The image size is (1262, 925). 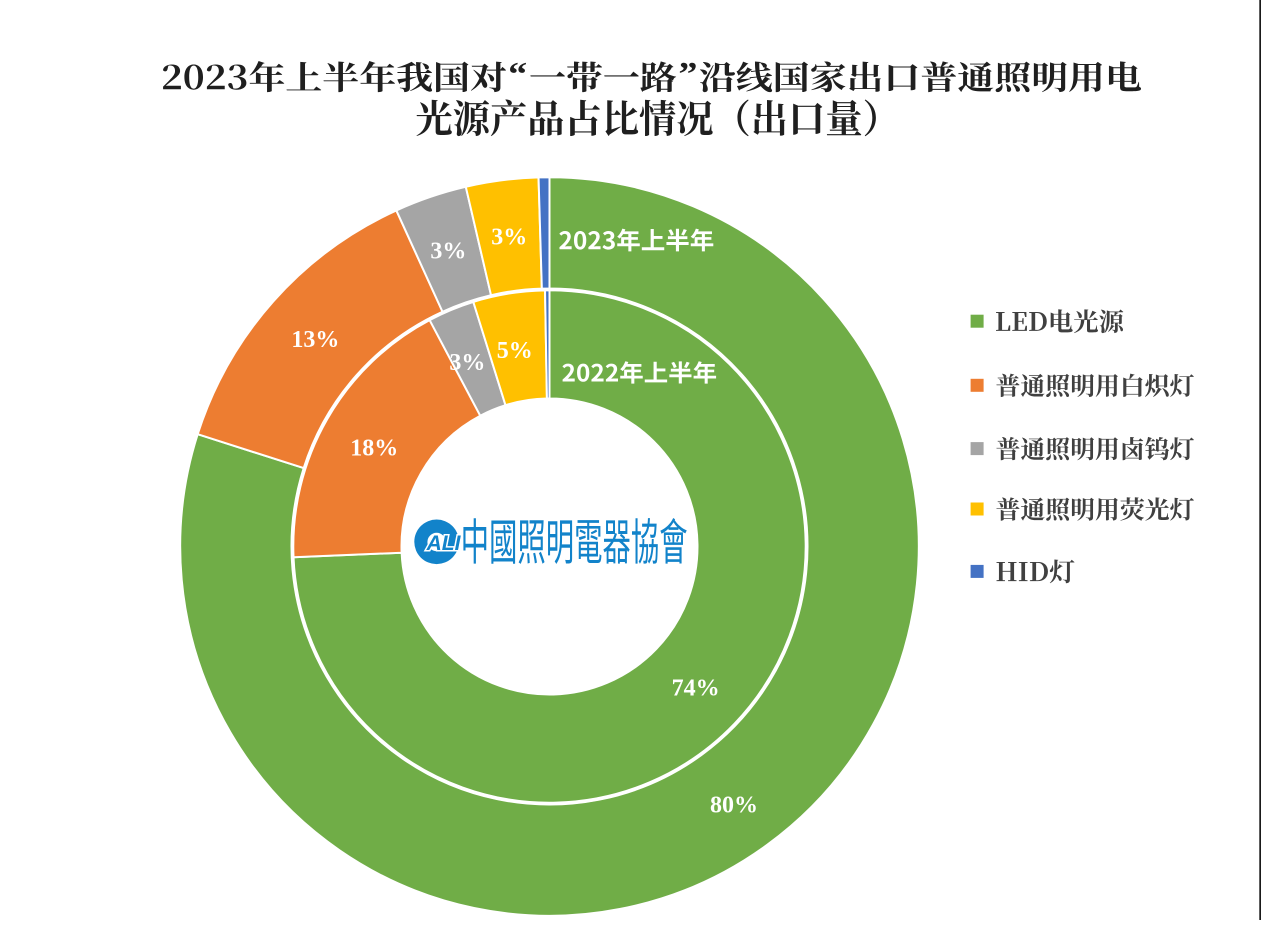 What do you see at coordinates (696, 689) in the screenshot?
I see `svg-text: 74%` at bounding box center [696, 689].